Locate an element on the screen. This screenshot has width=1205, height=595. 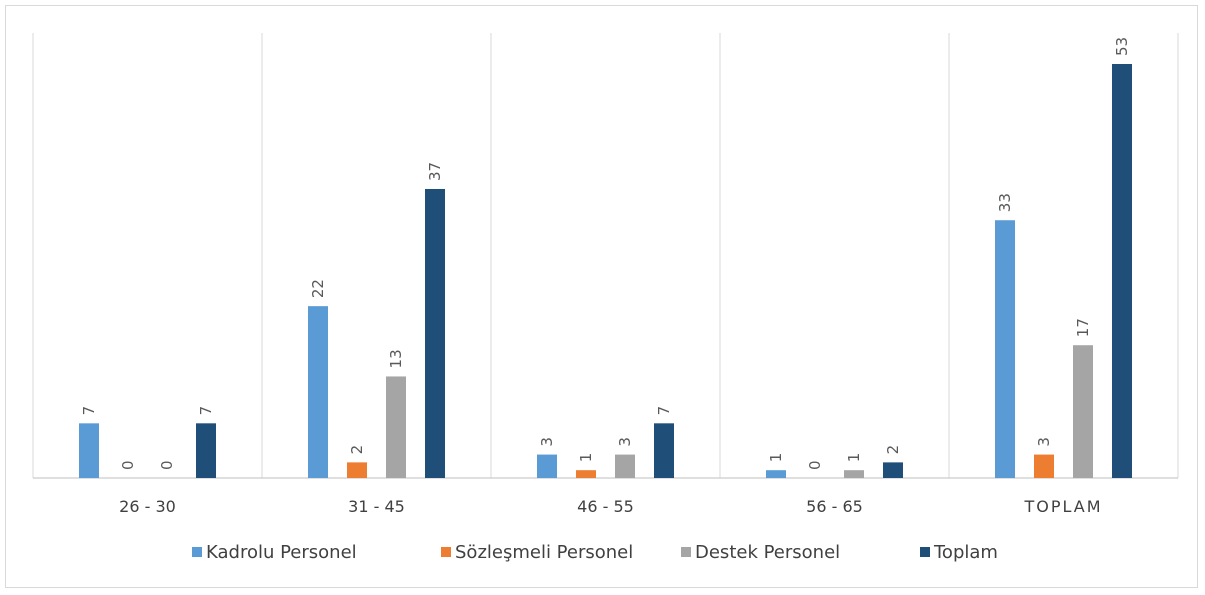
data-label: 13 is located at coordinates (396, 358).